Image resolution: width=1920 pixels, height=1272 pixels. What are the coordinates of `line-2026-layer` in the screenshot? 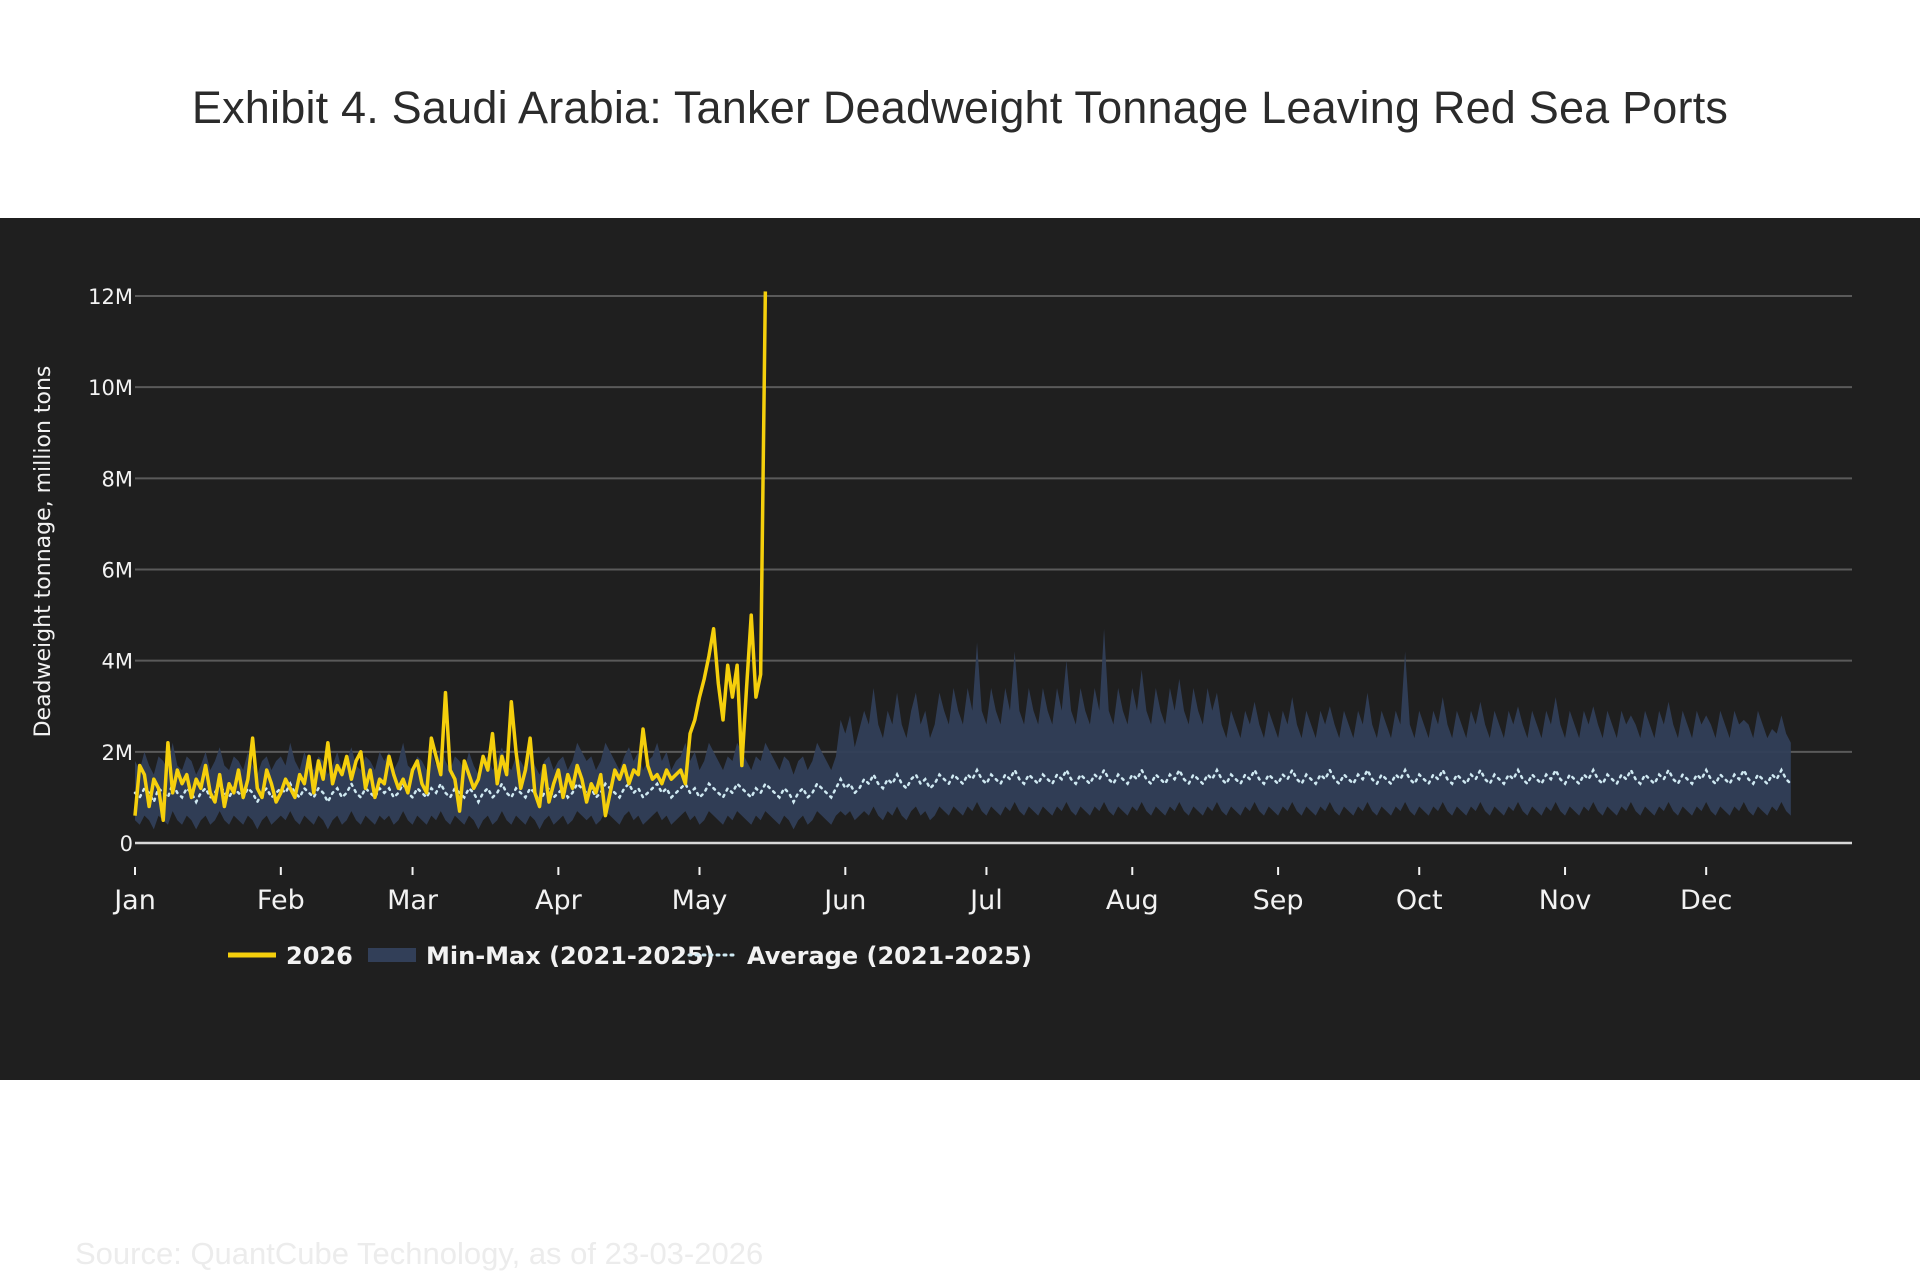 It's located at (450, 556).